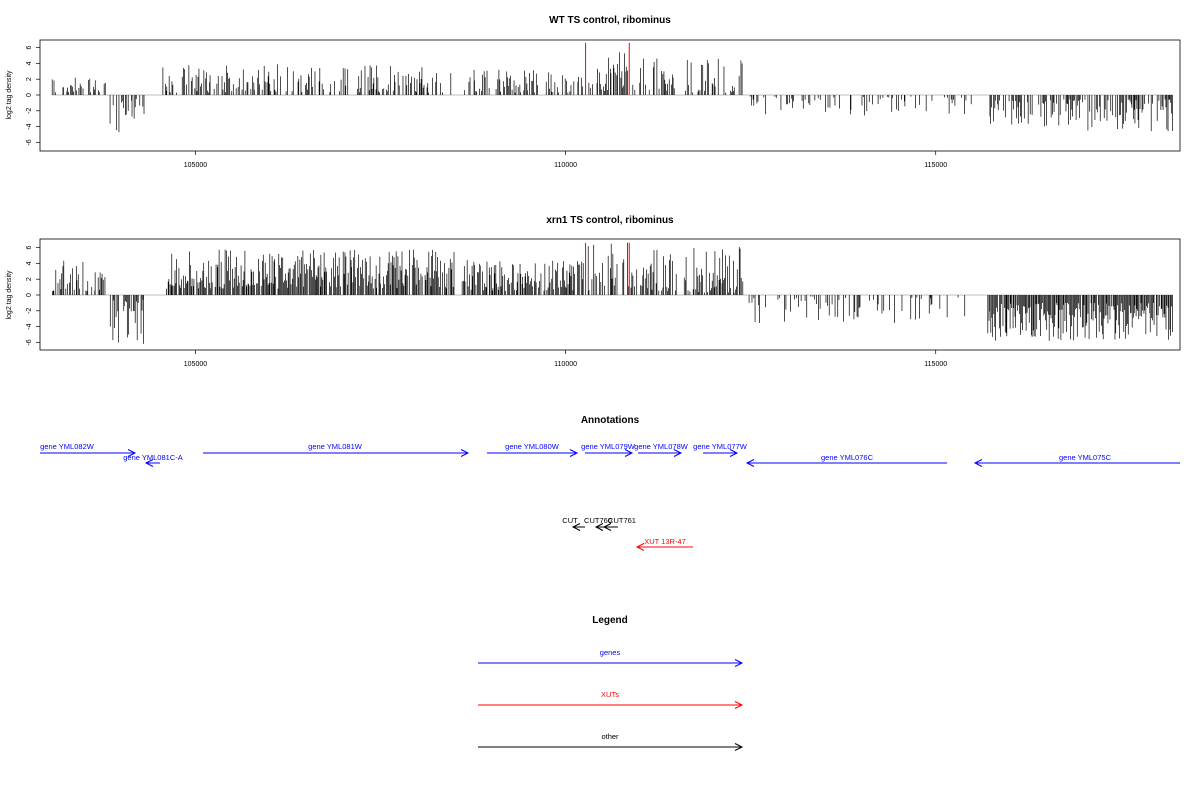 The height and width of the screenshot is (800, 1200). Describe the element at coordinates (720, 446) in the screenshot. I see `gene-label: gene YML077W` at that location.